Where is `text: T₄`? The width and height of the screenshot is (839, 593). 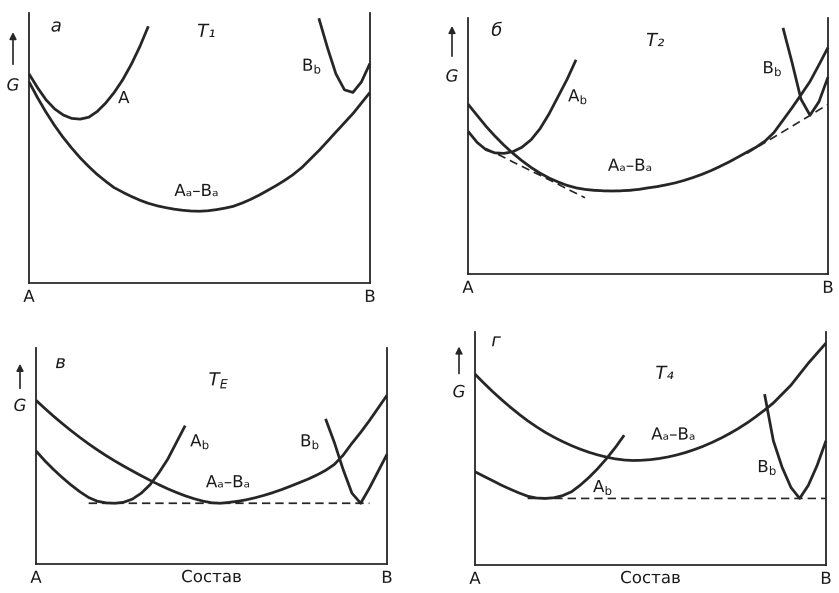 text: T₄ is located at coordinates (665, 372).